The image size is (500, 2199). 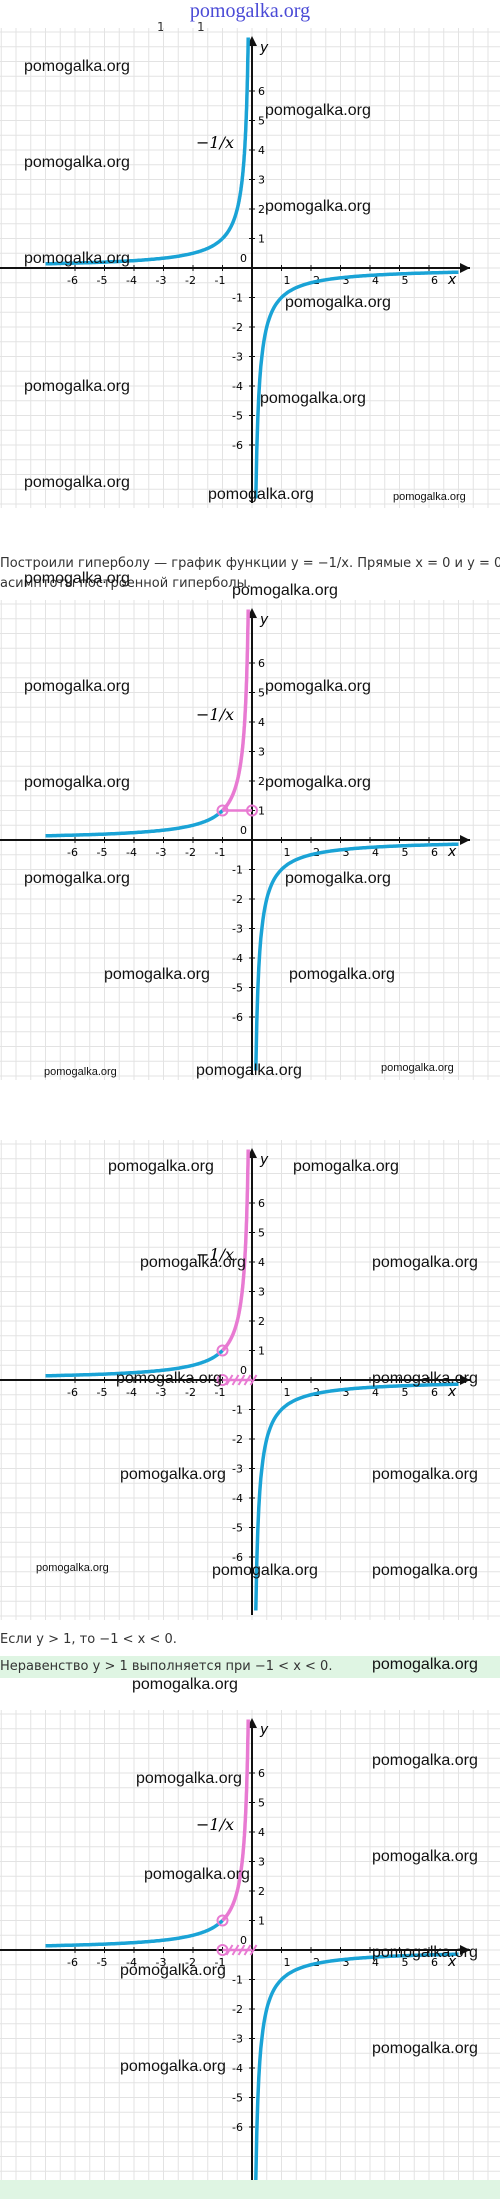 What do you see at coordinates (222, 810) in the screenshot?
I see `open-point` at bounding box center [222, 810].